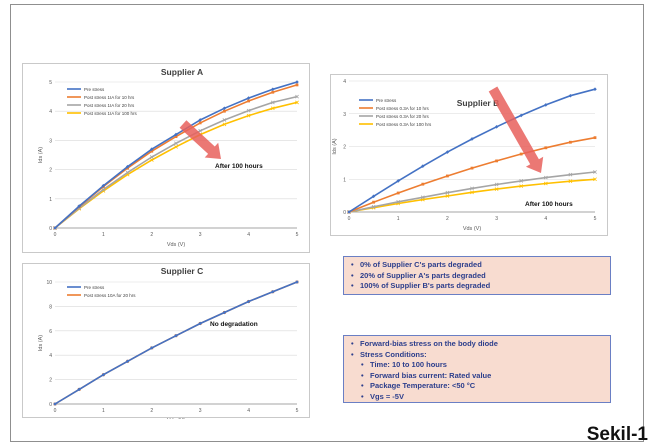  Describe the element at coordinates (109, 97) in the screenshot. I see `legend-label: Post stress 1IA for 10 hrs` at that location.